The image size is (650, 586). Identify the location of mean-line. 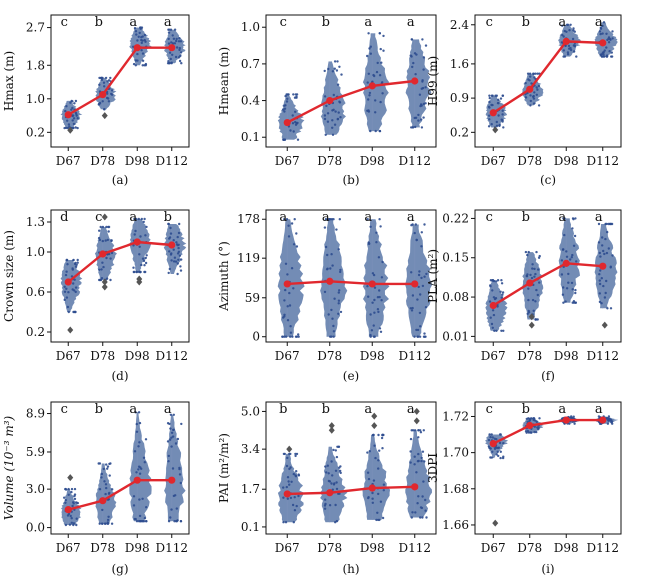
(547, 77).